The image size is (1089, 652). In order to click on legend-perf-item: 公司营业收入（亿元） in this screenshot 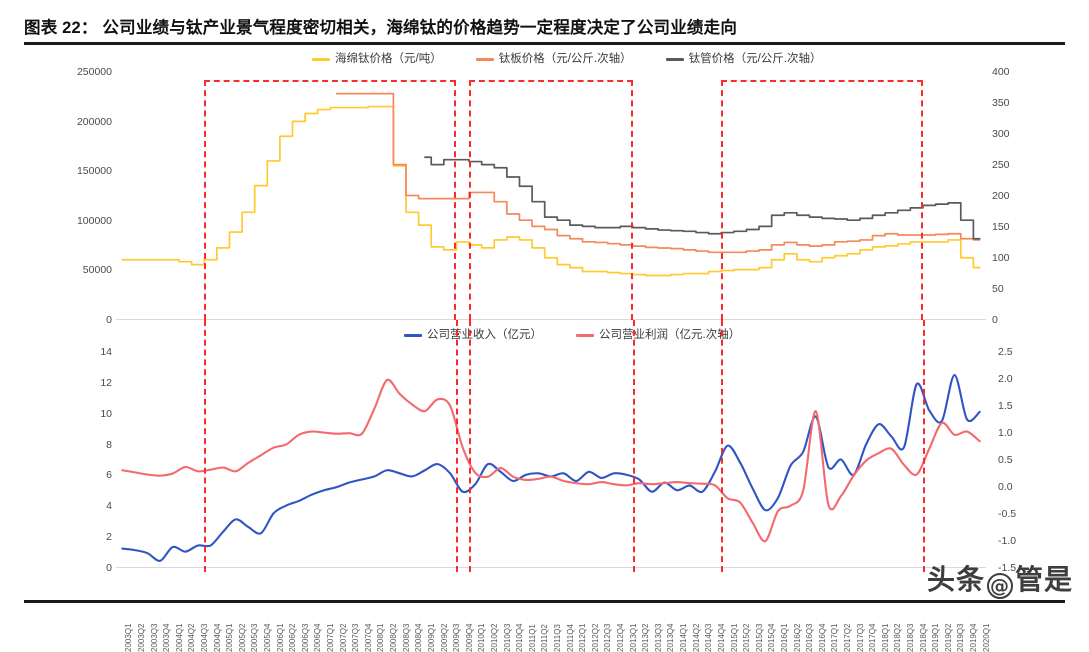, I will do `click(473, 335)`.